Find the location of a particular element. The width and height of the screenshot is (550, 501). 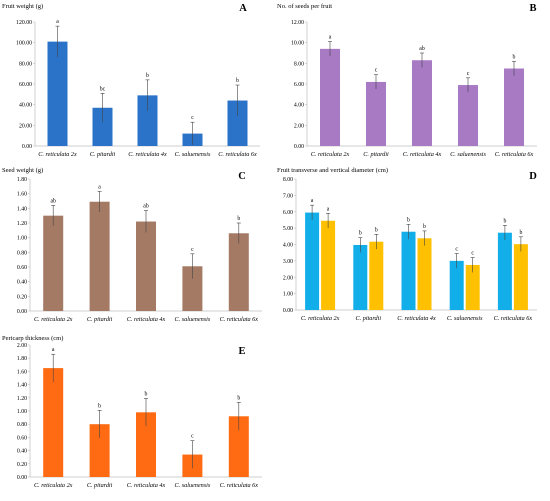

x-category-label: C. saluenensis is located at coordinates (468, 154).